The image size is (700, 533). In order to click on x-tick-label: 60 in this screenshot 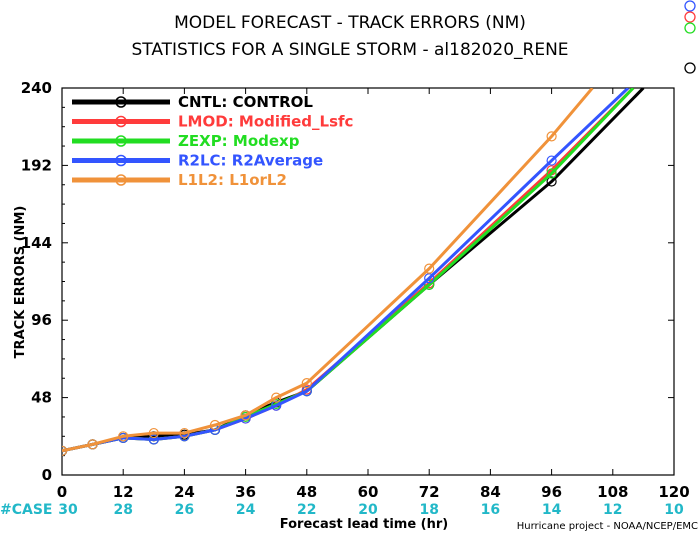, I will do `click(368, 492)`.